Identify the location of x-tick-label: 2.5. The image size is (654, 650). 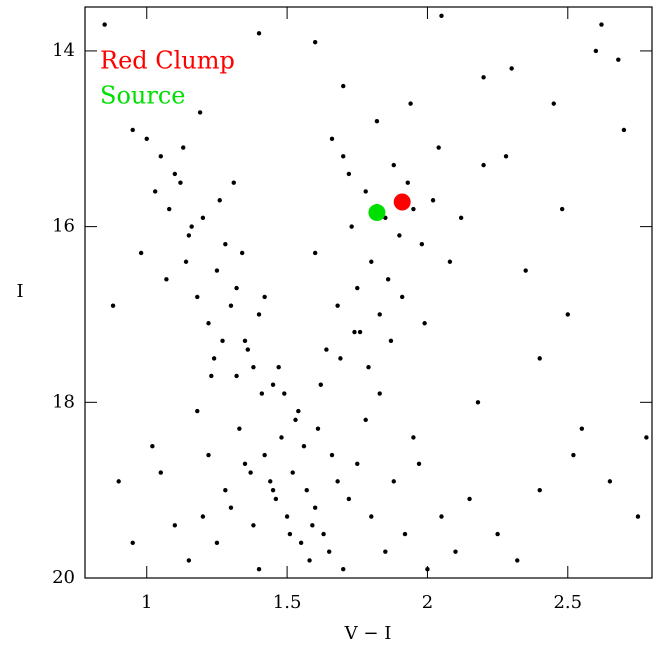
(567, 602).